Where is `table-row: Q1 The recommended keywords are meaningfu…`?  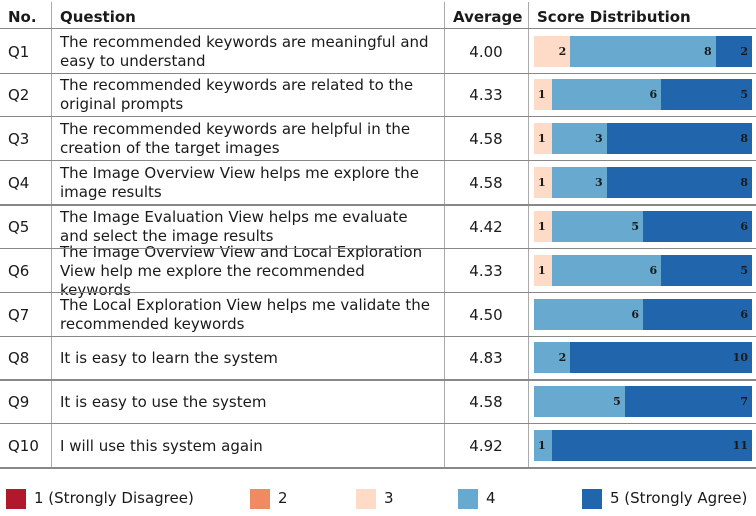 table-row: Q1 The recommended keywords are meaningfu… is located at coordinates (378, 52).